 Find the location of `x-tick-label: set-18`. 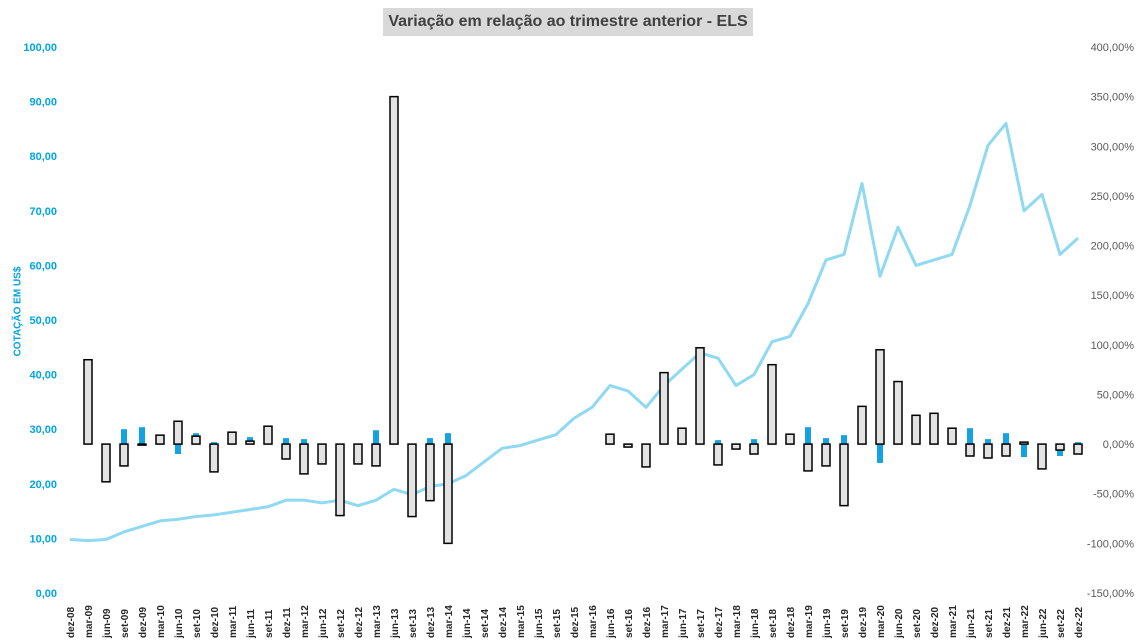

x-tick-label: set-18 is located at coordinates (773, 623).